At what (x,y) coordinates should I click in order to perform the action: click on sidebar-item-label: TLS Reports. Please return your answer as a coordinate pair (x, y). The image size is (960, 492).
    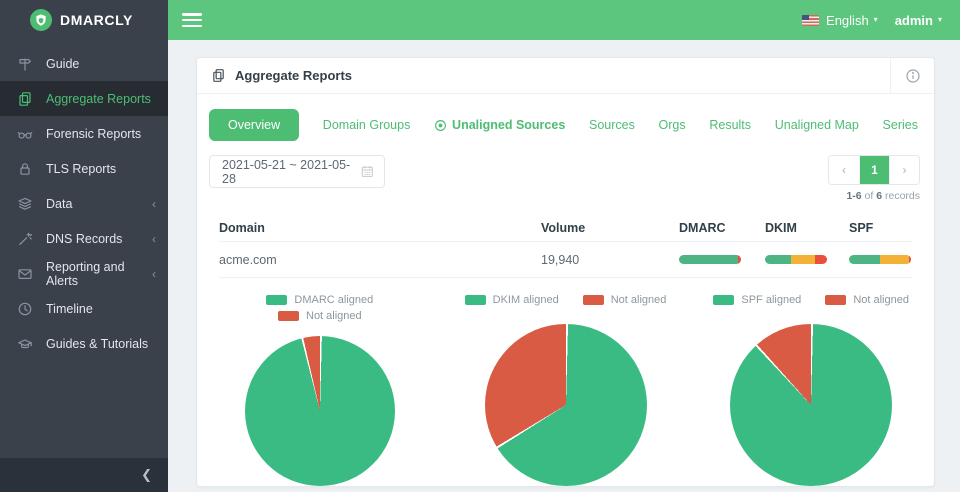
    Looking at the image, I should click on (81, 168).